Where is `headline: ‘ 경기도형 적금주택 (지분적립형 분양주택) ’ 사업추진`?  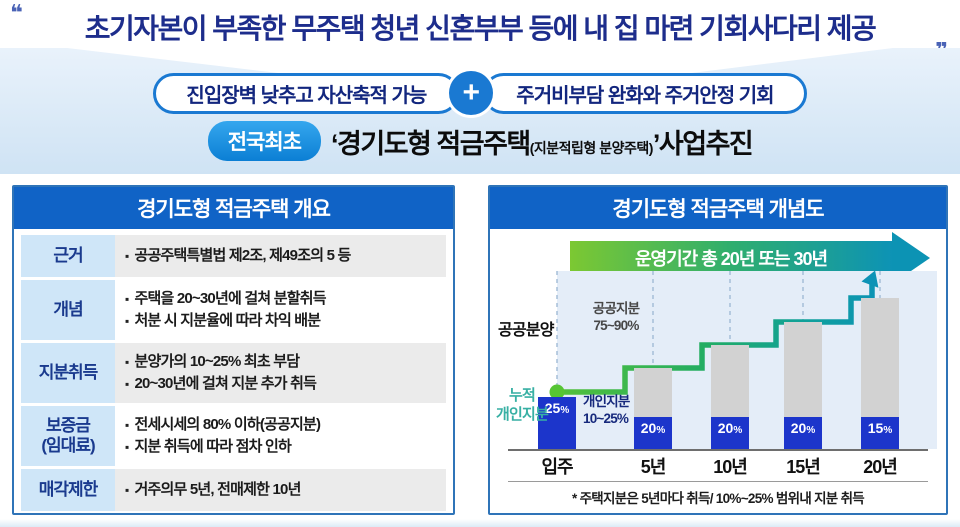
headline: ‘ 경기도형 적금주택 (지분적립형 분양주택) ’ 사업추진 is located at coordinates (542, 141).